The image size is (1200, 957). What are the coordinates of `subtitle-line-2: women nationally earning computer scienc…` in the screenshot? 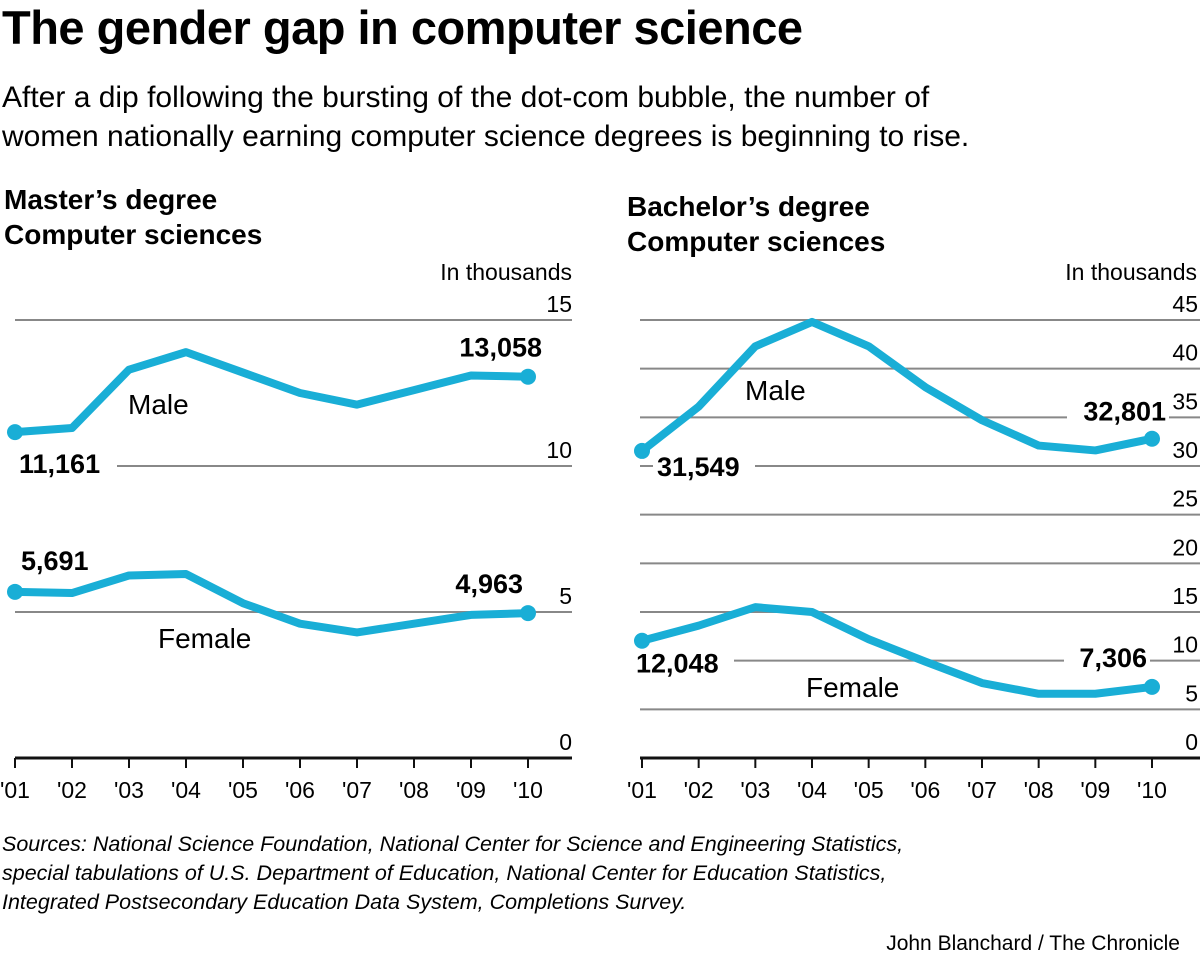 It's located at (485, 136).